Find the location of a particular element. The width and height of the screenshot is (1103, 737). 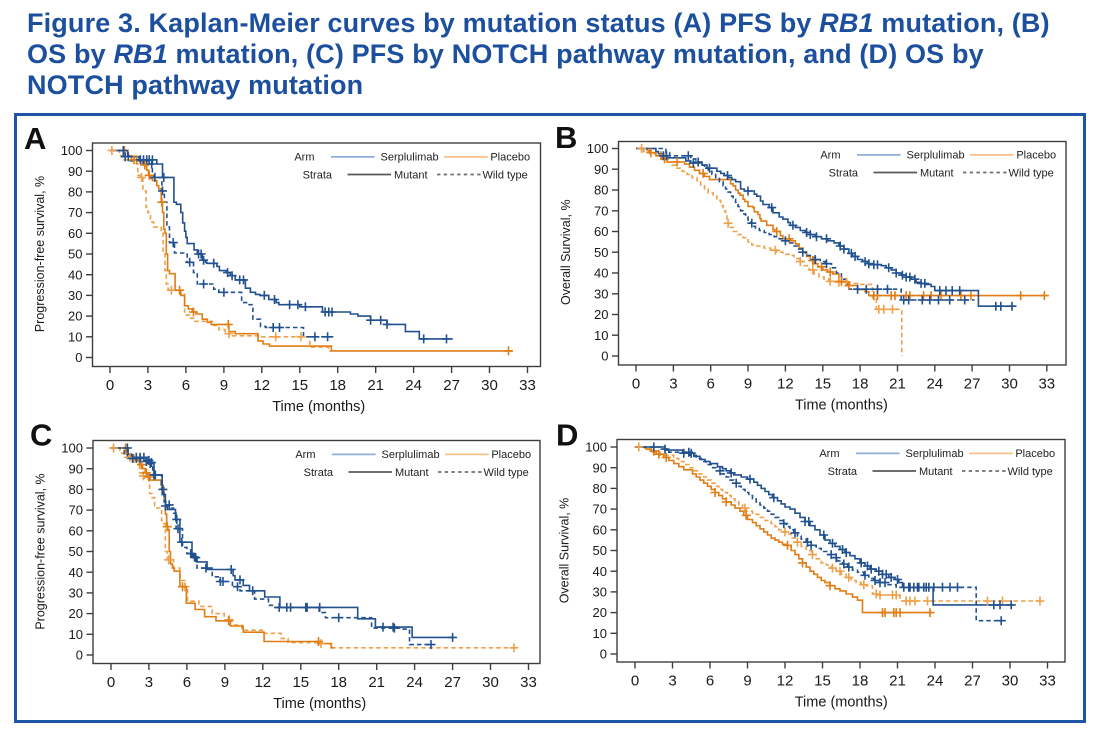

svg-text: B is located at coordinates (566, 137).